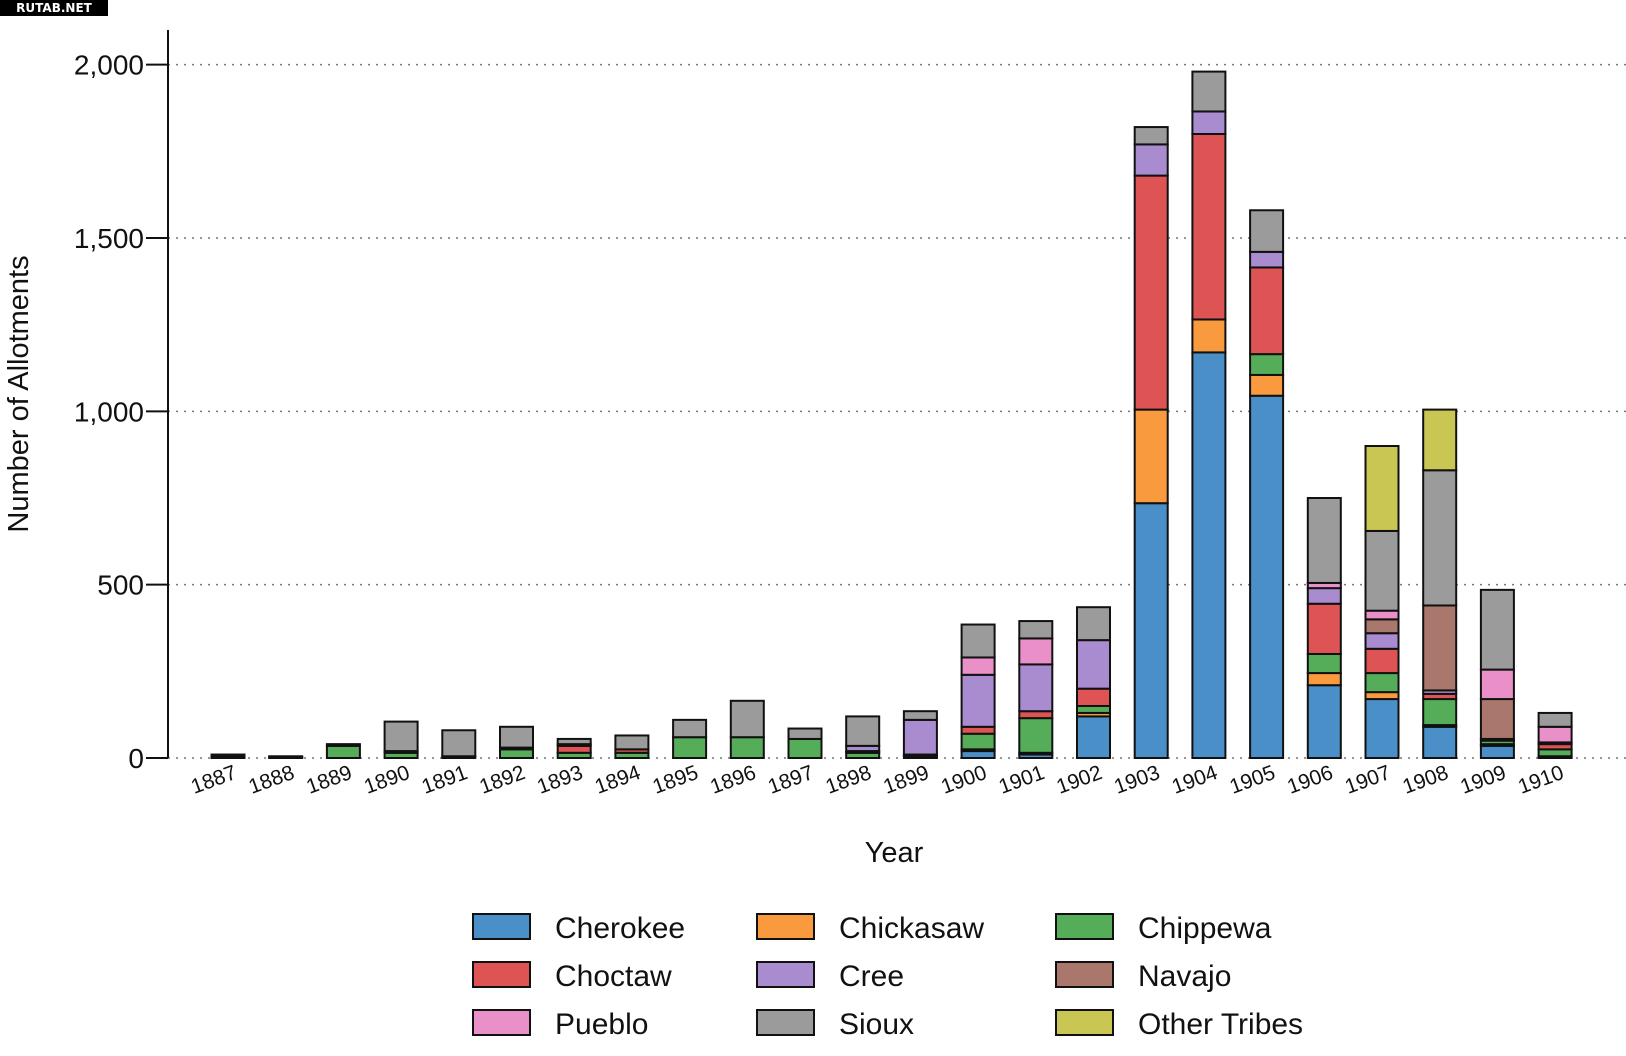  Describe the element at coordinates (136, 758) in the screenshot. I see `y-tick-label: 0` at that location.